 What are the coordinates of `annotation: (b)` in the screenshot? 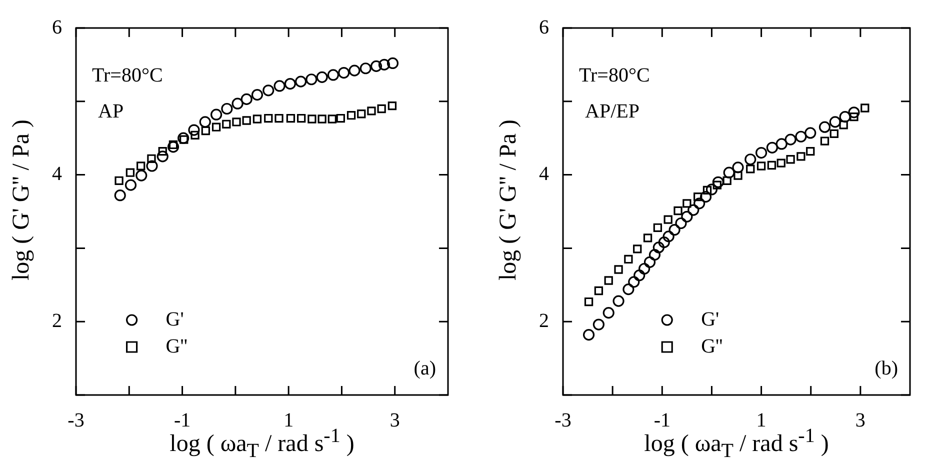 It's located at (886, 368).